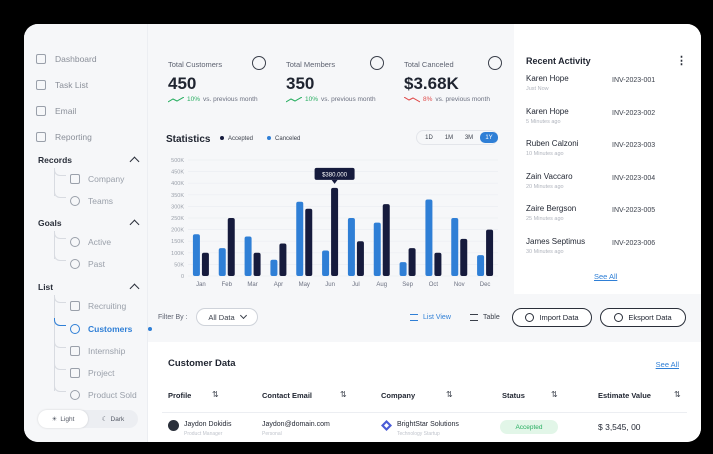  Describe the element at coordinates (75, 395) in the screenshot. I see `box-icon` at that location.